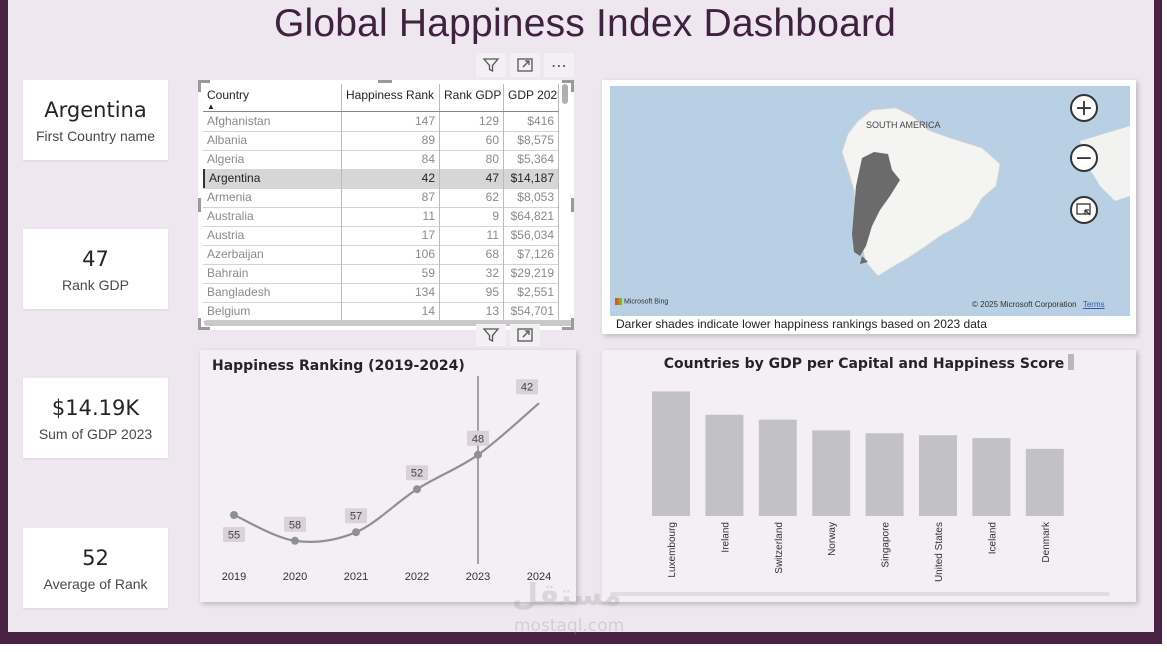 The image size is (1167, 652). I want to click on table-cell: 9, so click(472, 216).